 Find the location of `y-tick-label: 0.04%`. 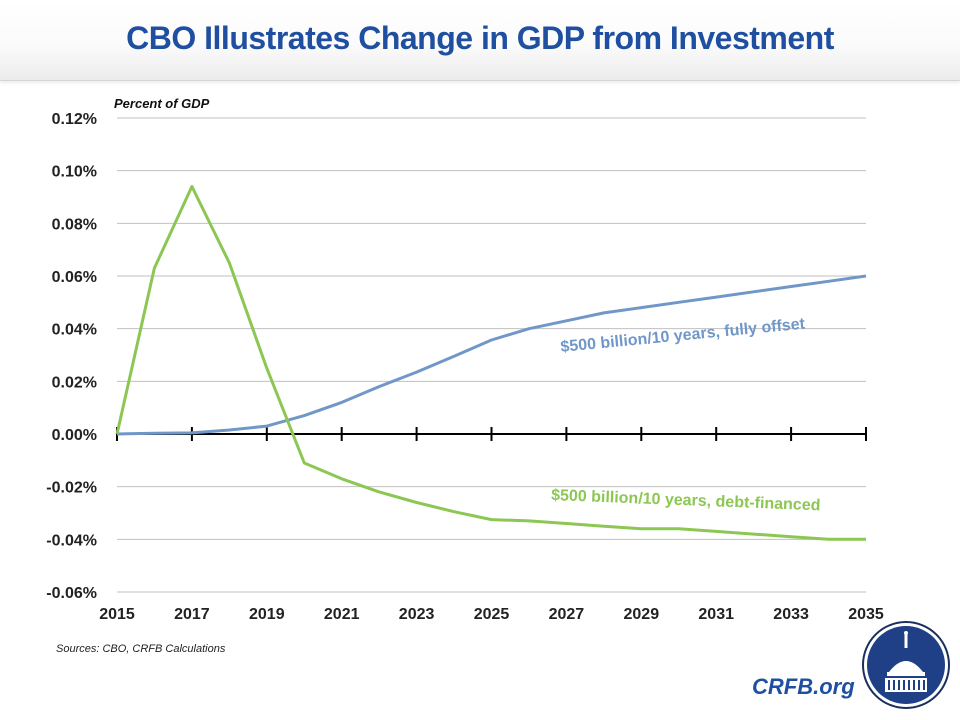

y-tick-label: 0.04% is located at coordinates (74, 330).